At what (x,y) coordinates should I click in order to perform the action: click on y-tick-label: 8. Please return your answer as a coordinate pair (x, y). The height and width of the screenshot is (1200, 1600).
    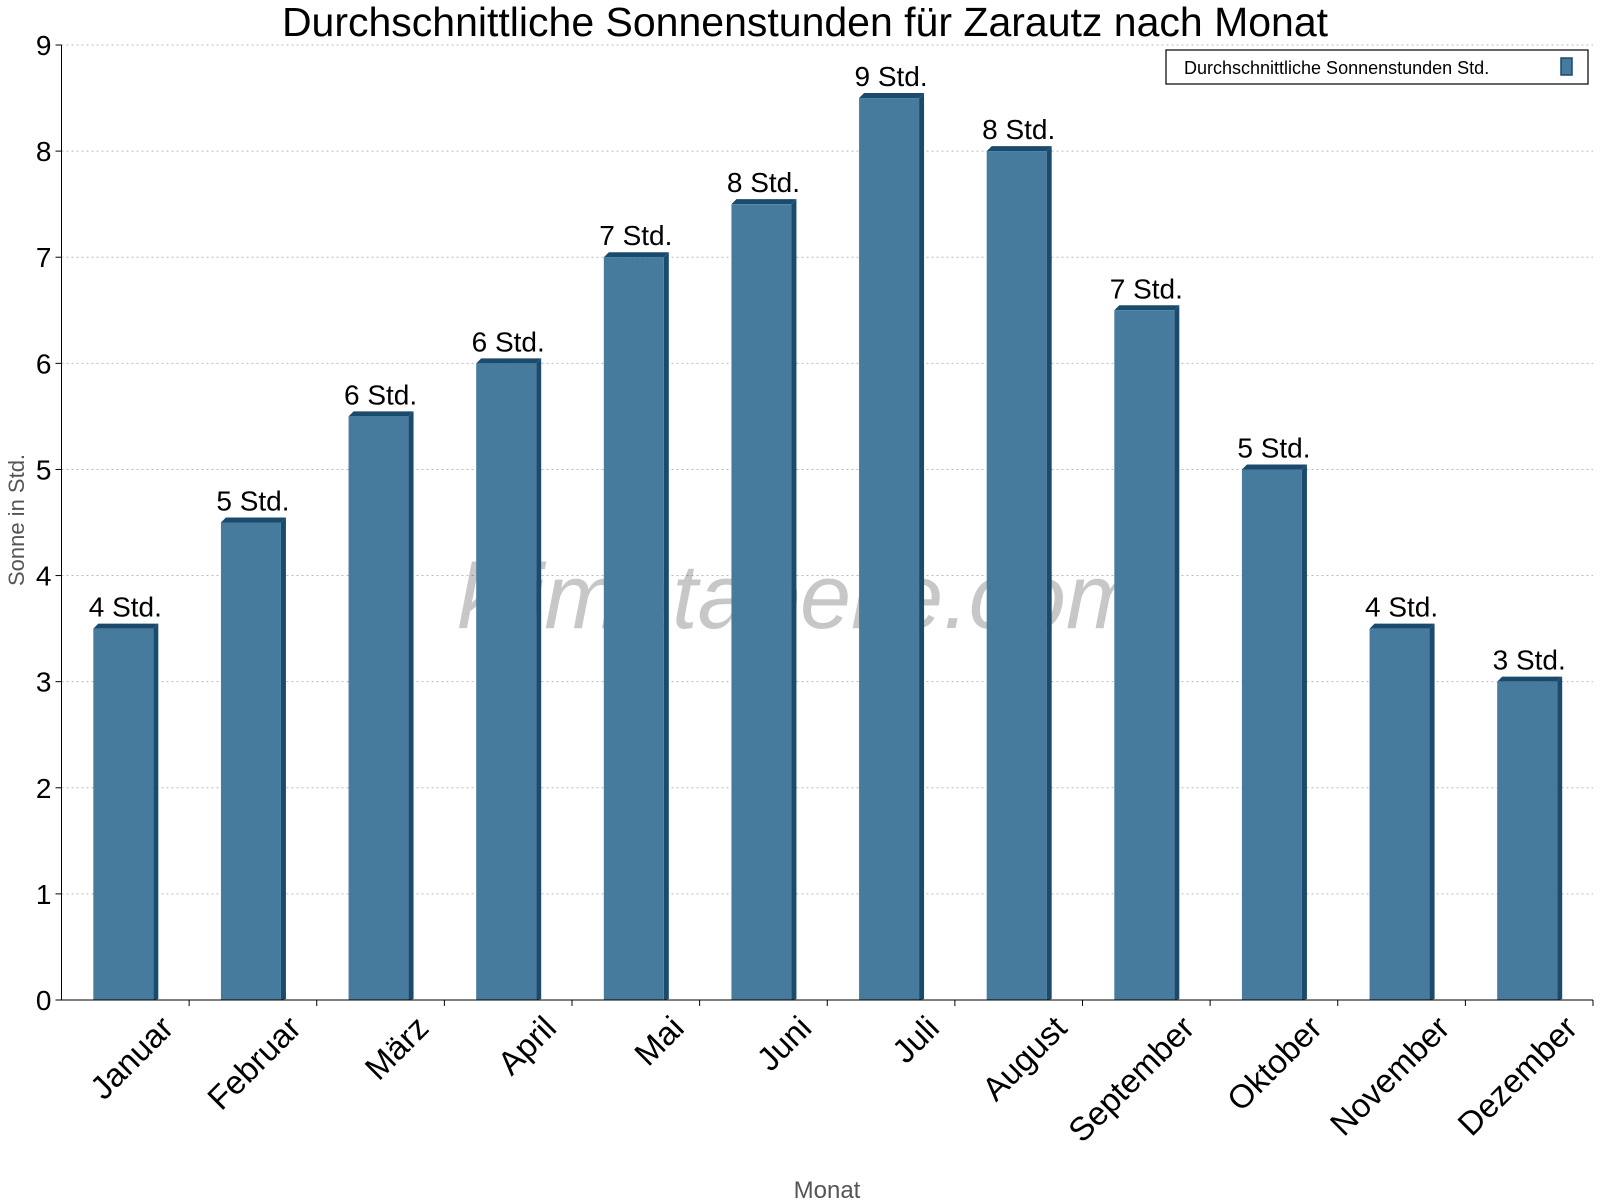
    Looking at the image, I should click on (44, 151).